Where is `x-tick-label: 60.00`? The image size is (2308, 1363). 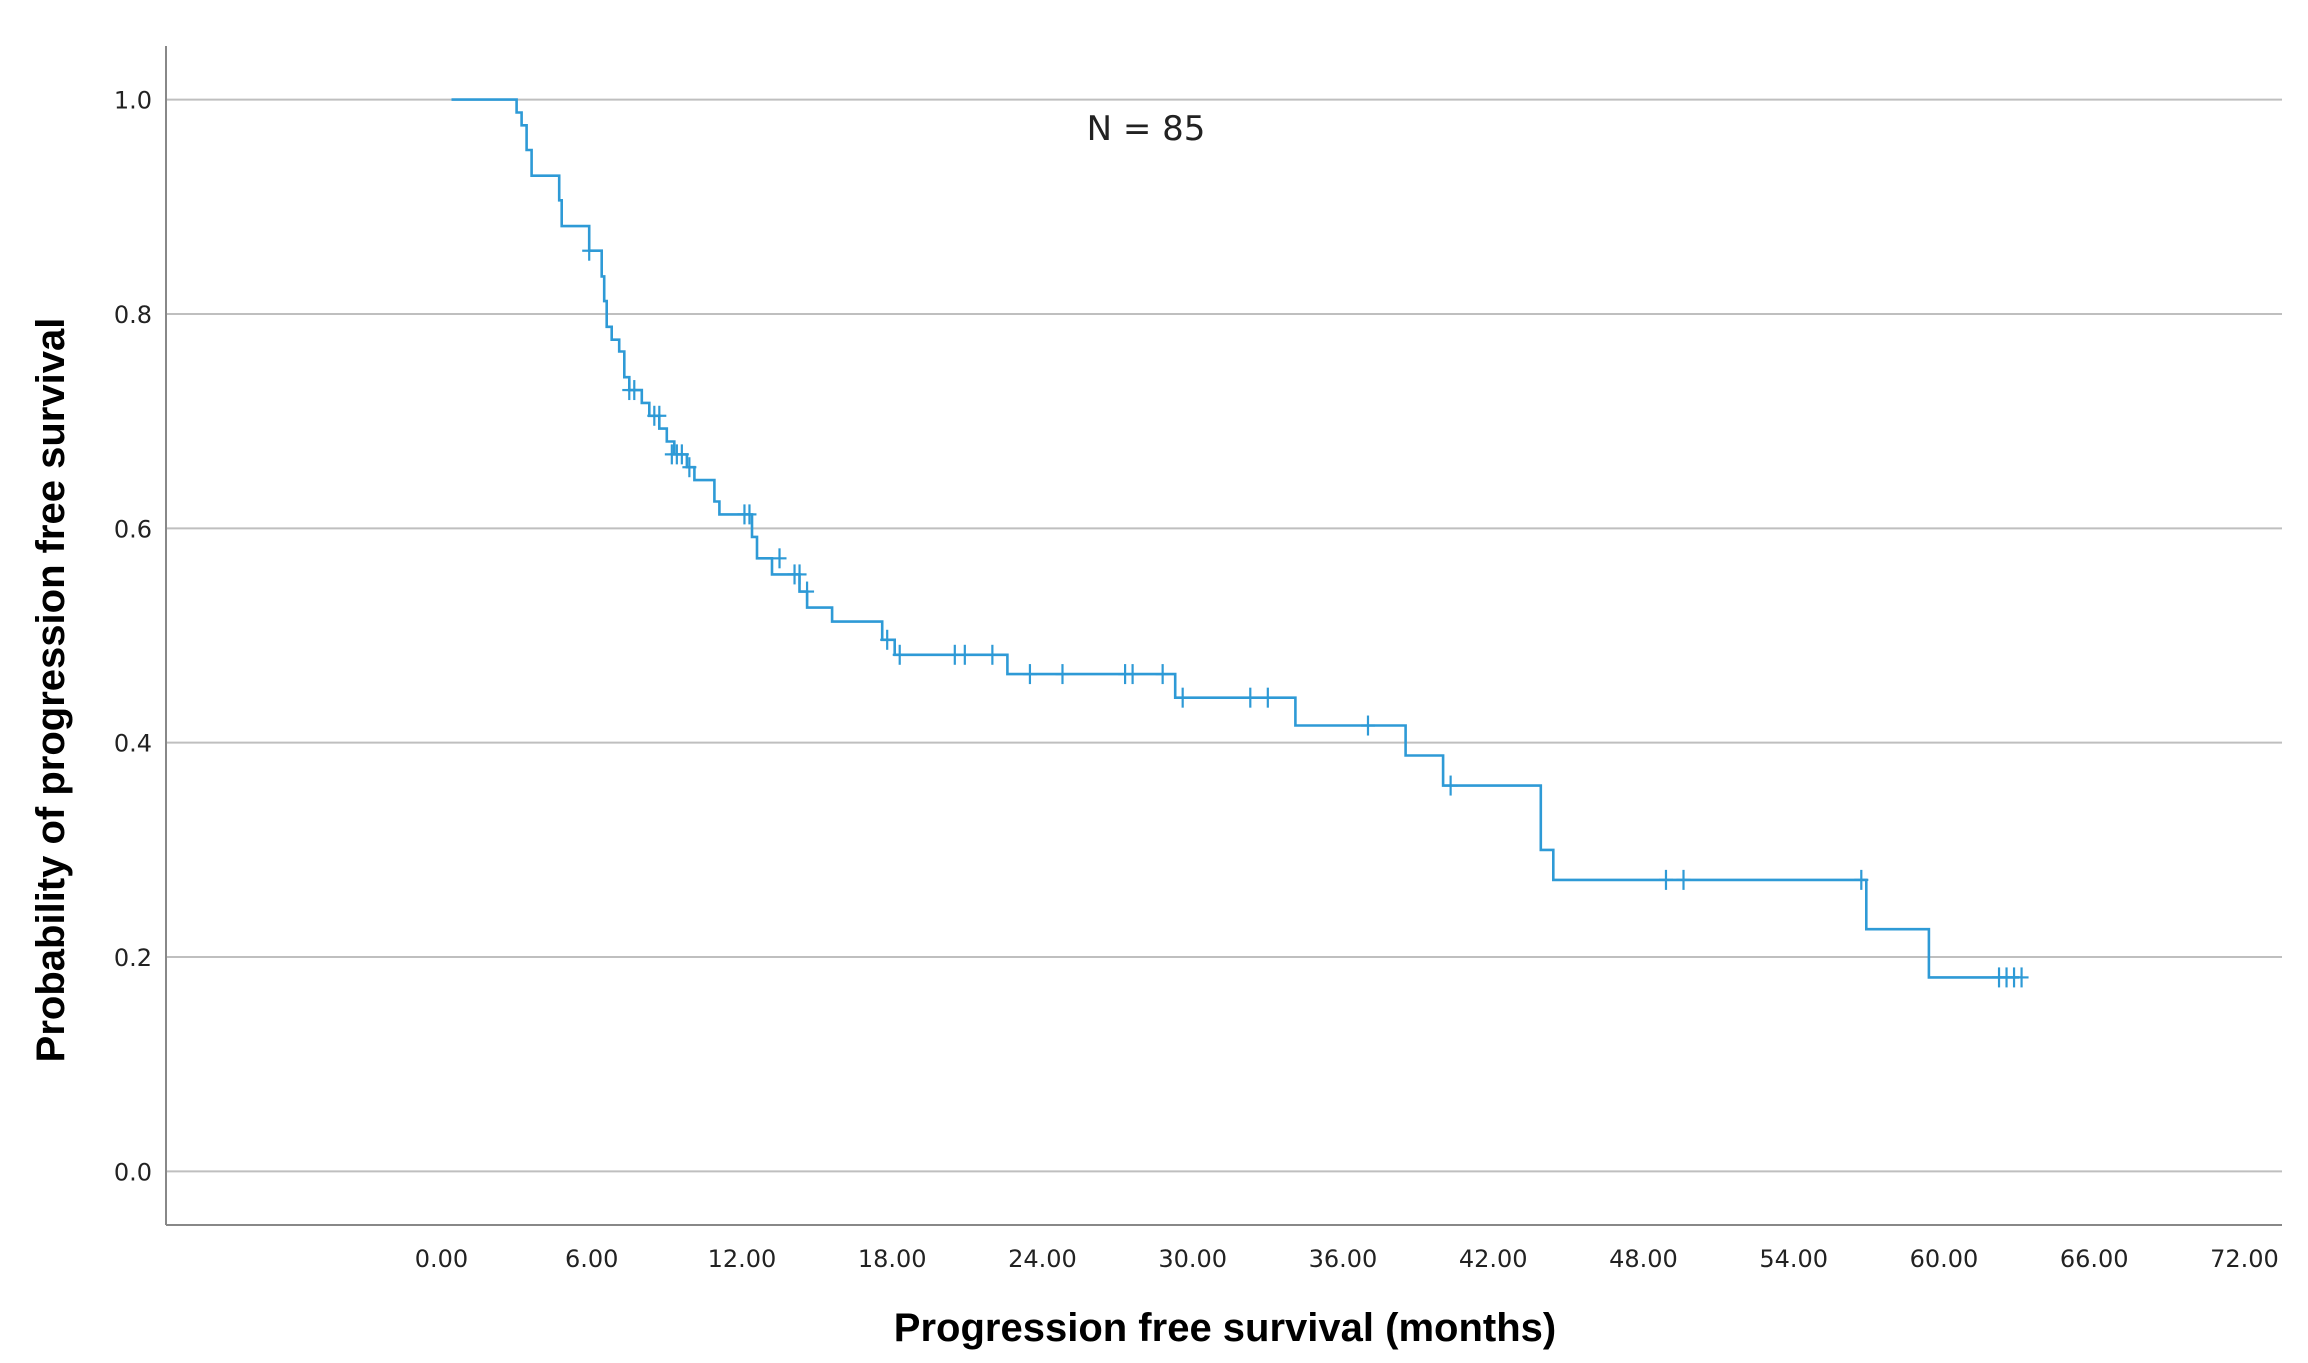 x-tick-label: 60.00 is located at coordinates (1944, 1259).